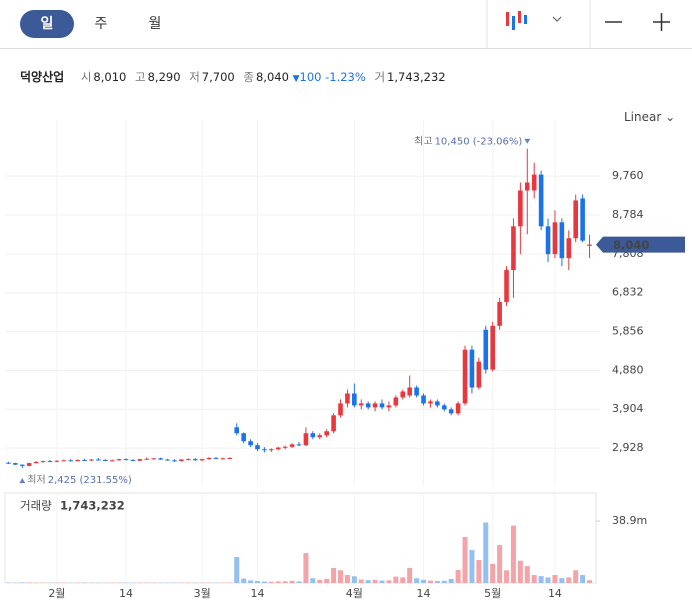 The width and height of the screenshot is (692, 616). I want to click on y-tick-label: 8,784, so click(628, 214).